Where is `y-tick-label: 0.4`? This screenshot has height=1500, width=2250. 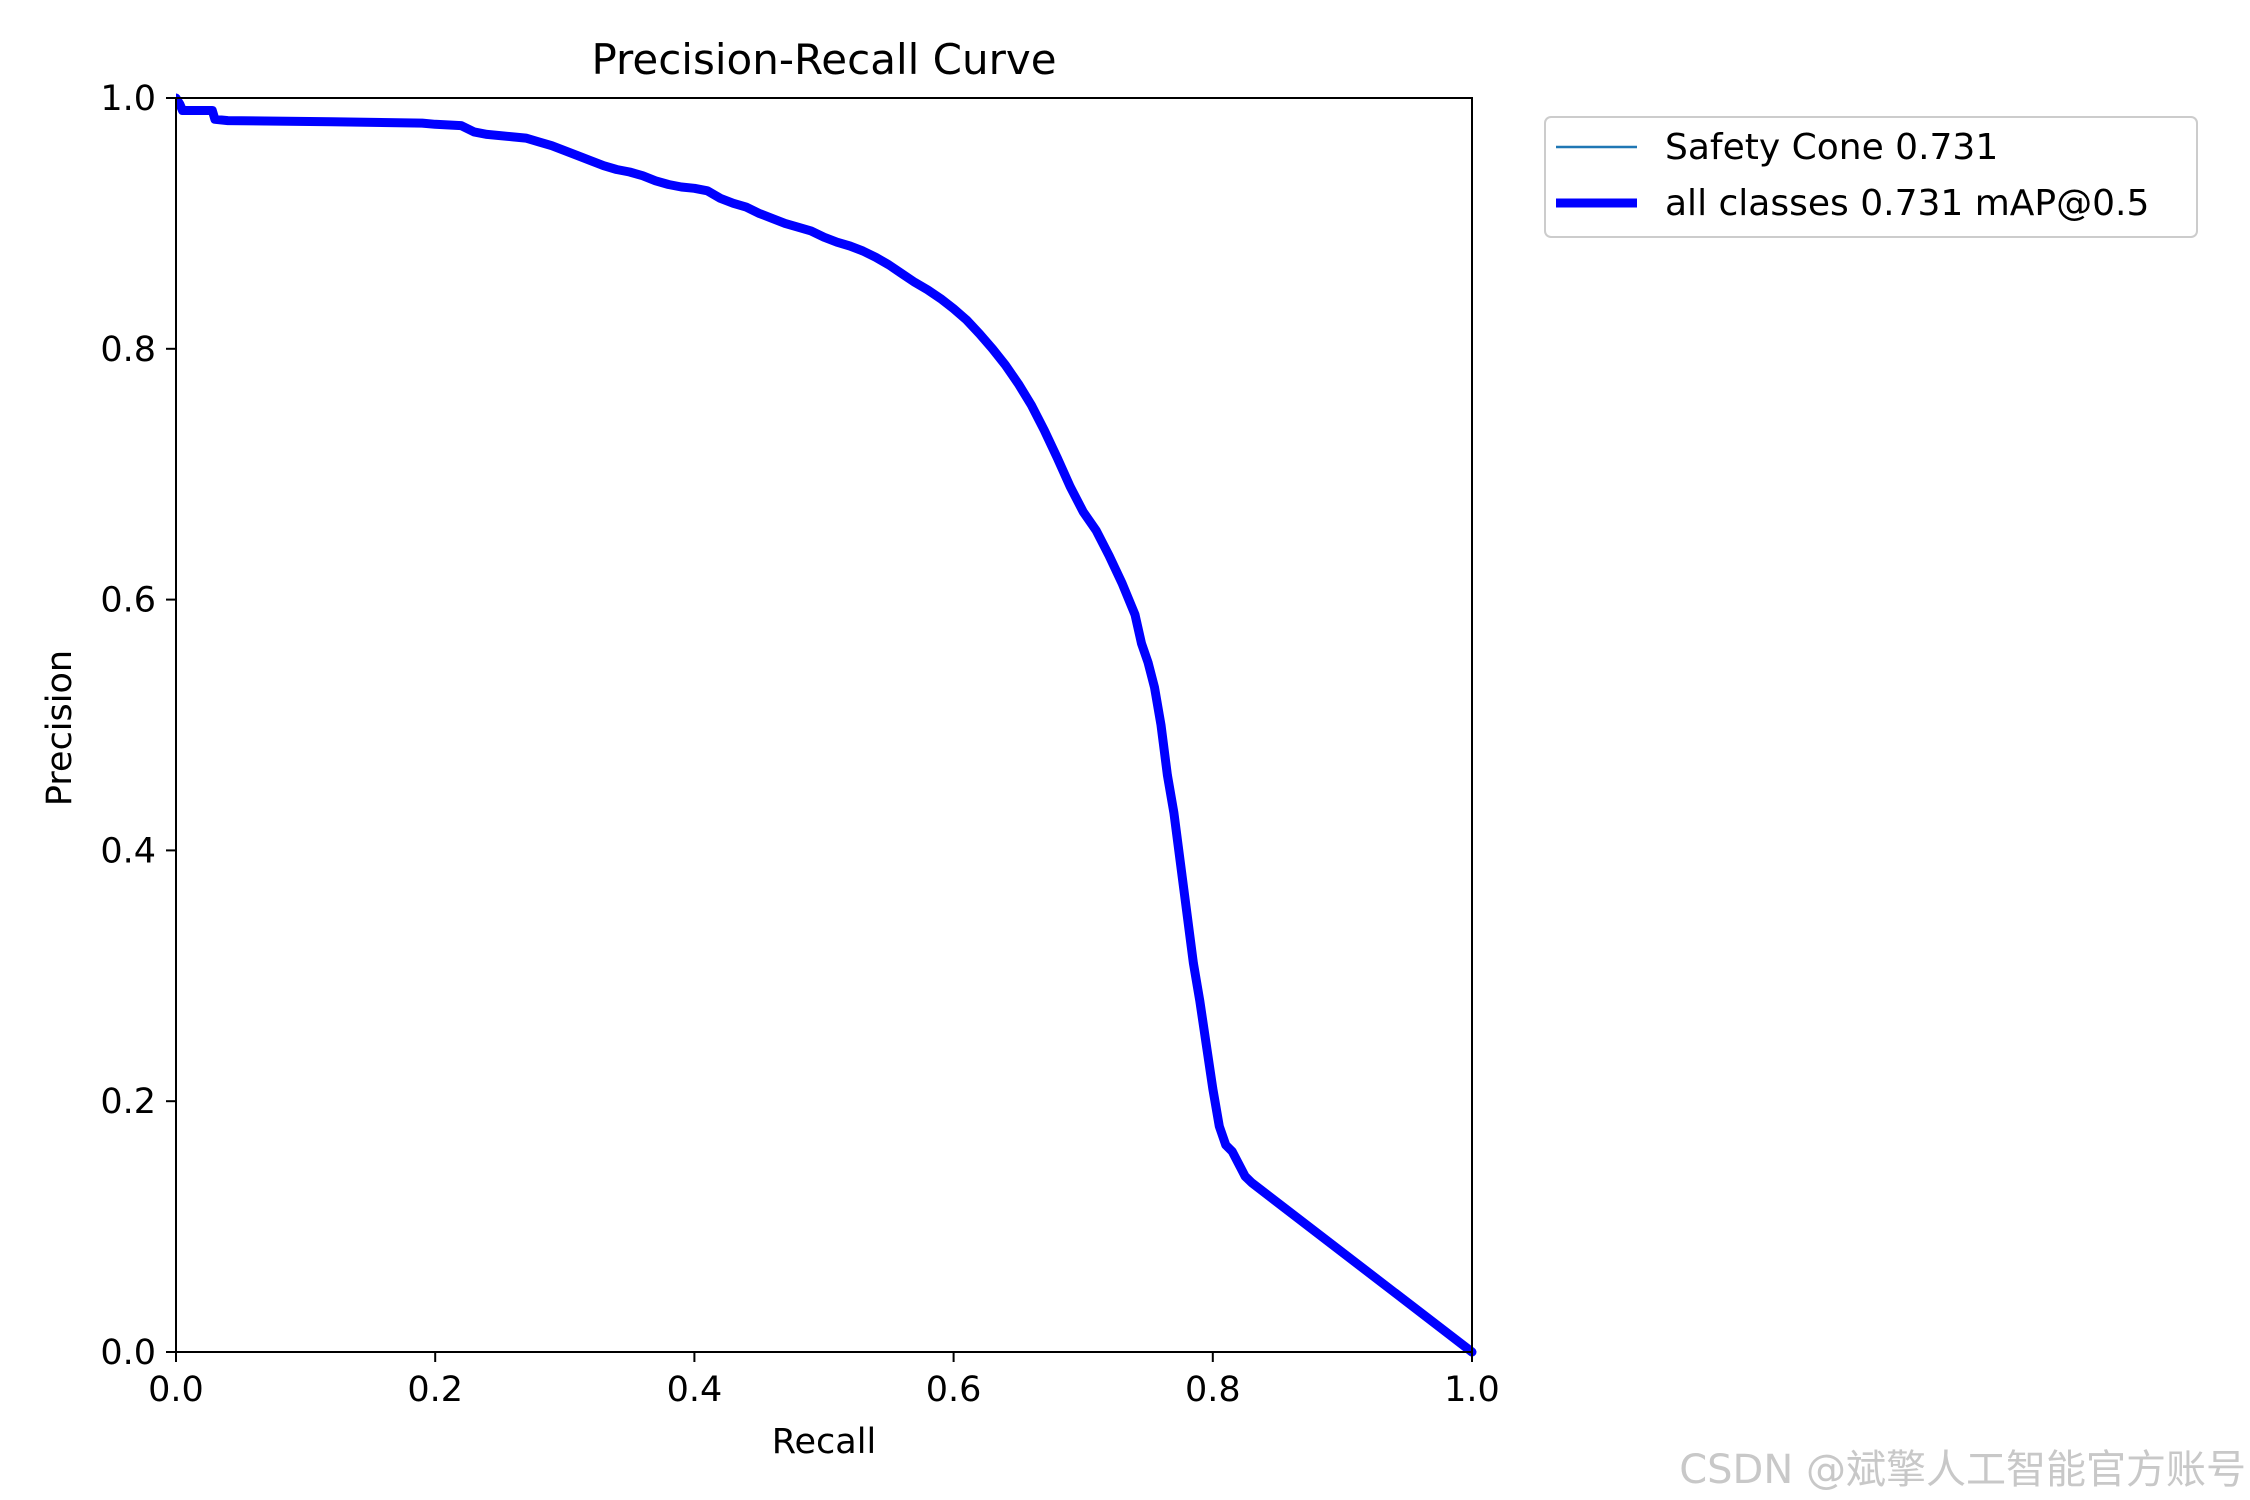 y-tick-label: 0.4 is located at coordinates (128, 851).